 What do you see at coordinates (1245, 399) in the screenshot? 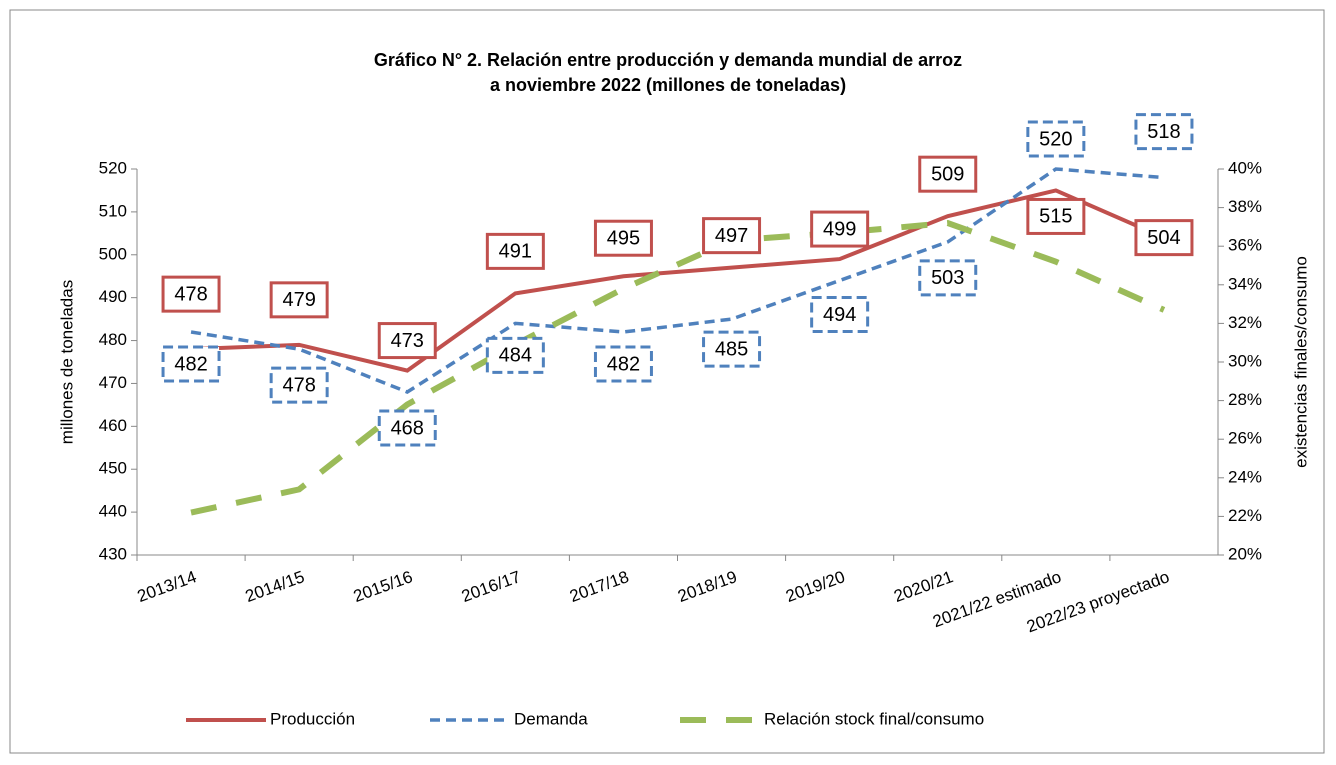
I see `y2-tick-label: 28%` at bounding box center [1245, 399].